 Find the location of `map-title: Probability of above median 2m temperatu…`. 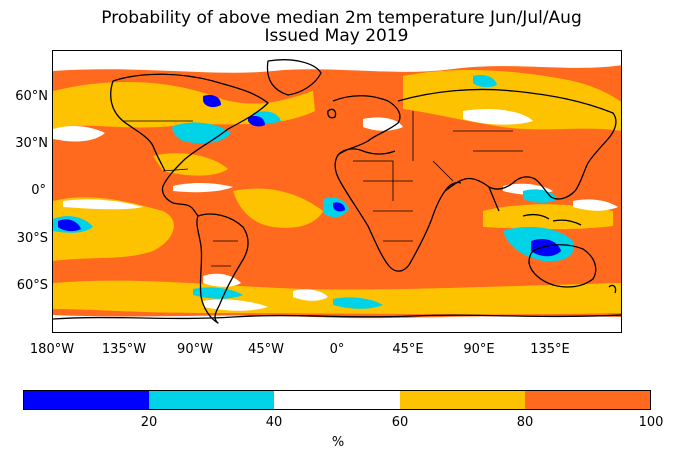

map-title: Probability of above median 2m temperatu… is located at coordinates (341, 18).